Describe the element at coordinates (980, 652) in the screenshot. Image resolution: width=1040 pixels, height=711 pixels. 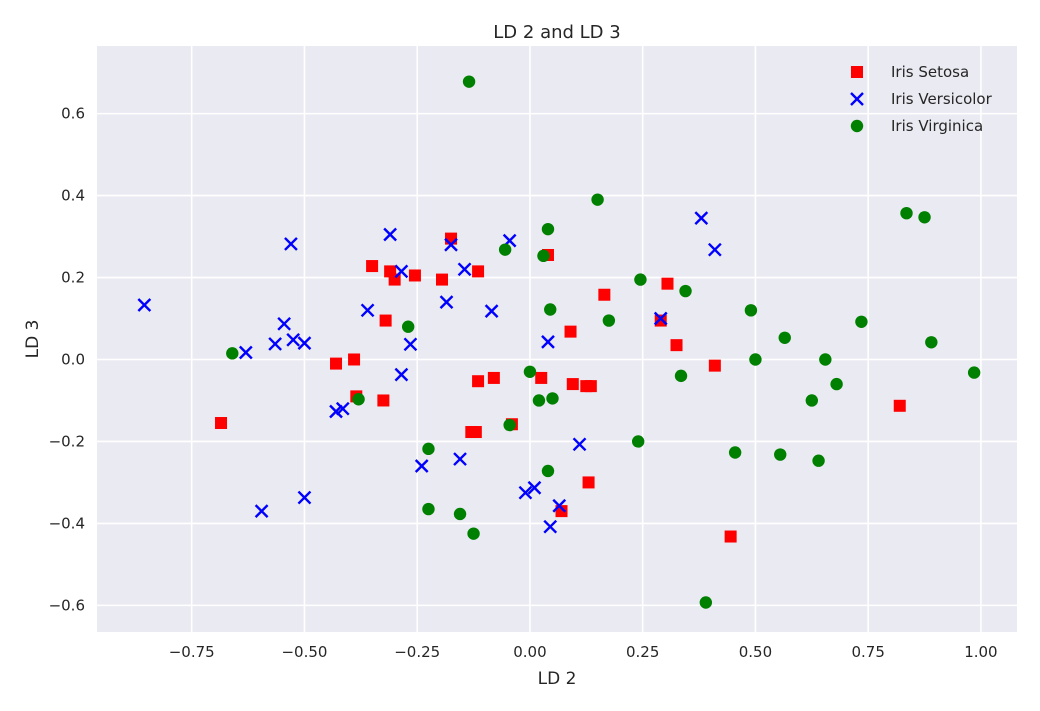
I see `x-tick-label: 1.00` at that location.